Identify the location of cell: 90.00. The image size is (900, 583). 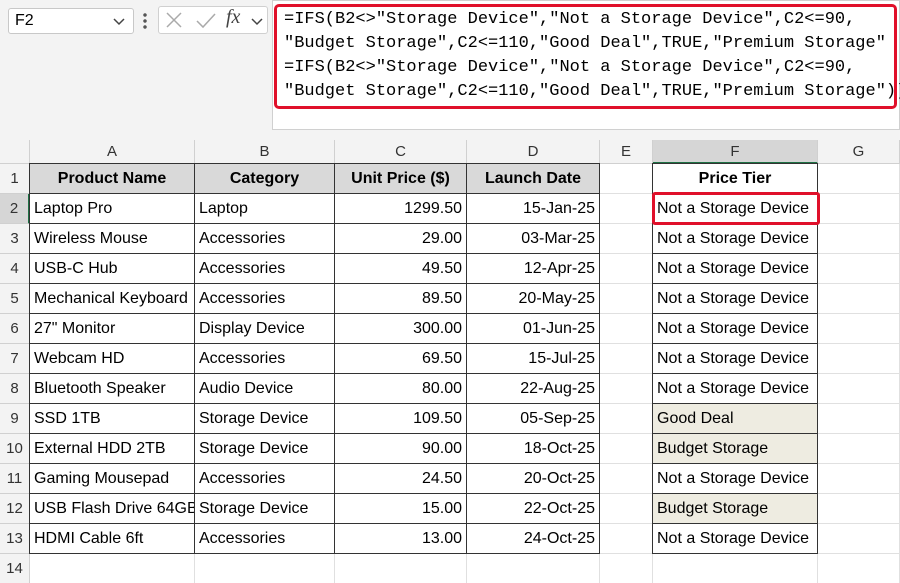
(400, 448).